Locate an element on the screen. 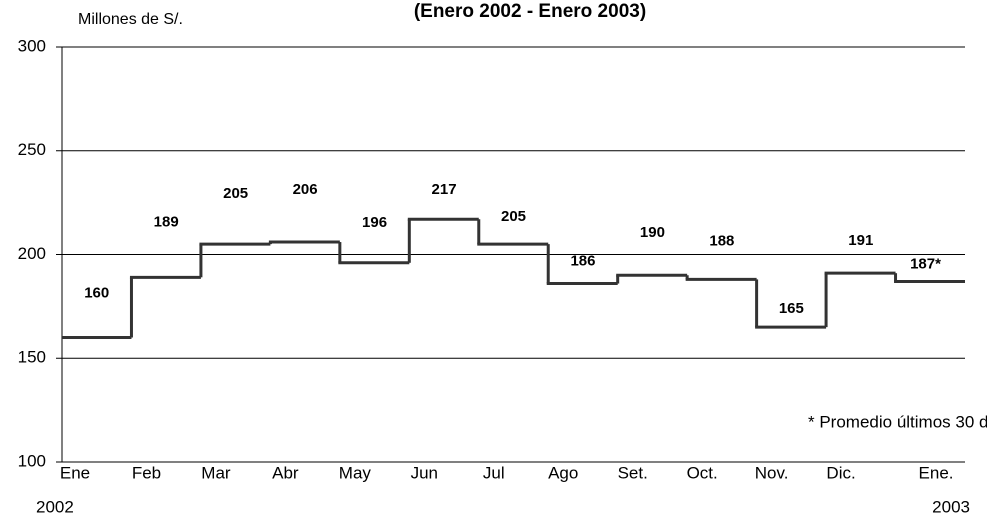 This screenshot has width=987, height=520. value-label: 191 is located at coordinates (860, 240).